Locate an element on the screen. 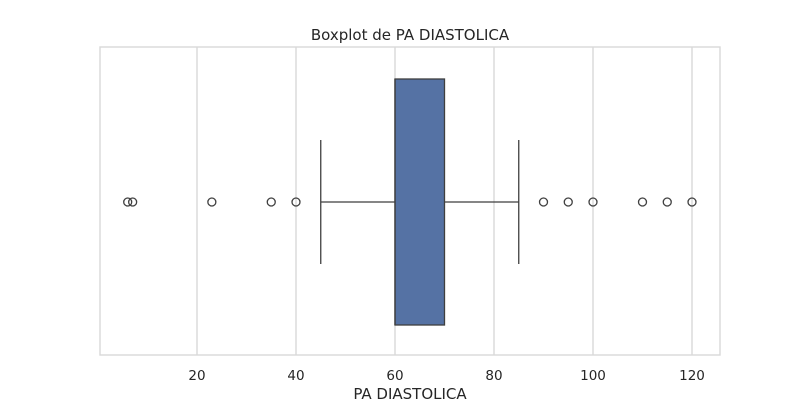 Image resolution: width=800 pixels, height=404 pixels. outlier-layer is located at coordinates (410, 202).